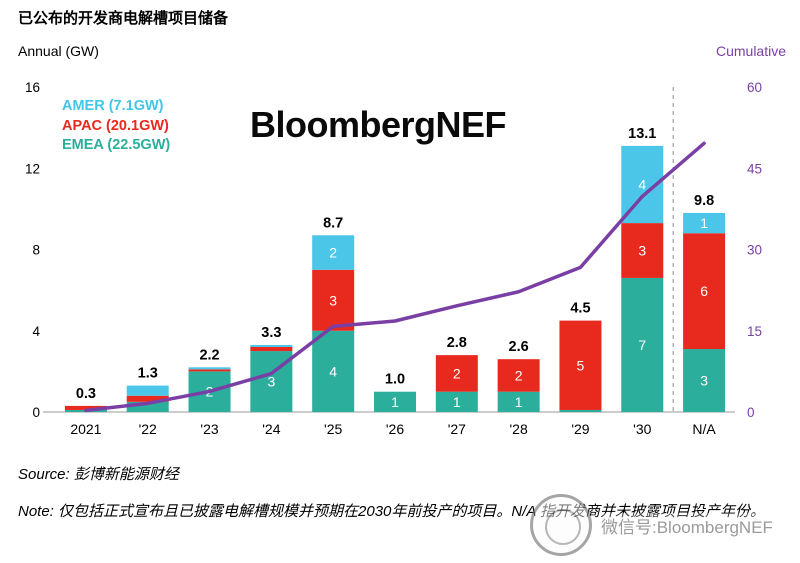 Image resolution: width=800 pixels, height=563 pixels. I want to click on svg-text: '25, so click(333, 429).